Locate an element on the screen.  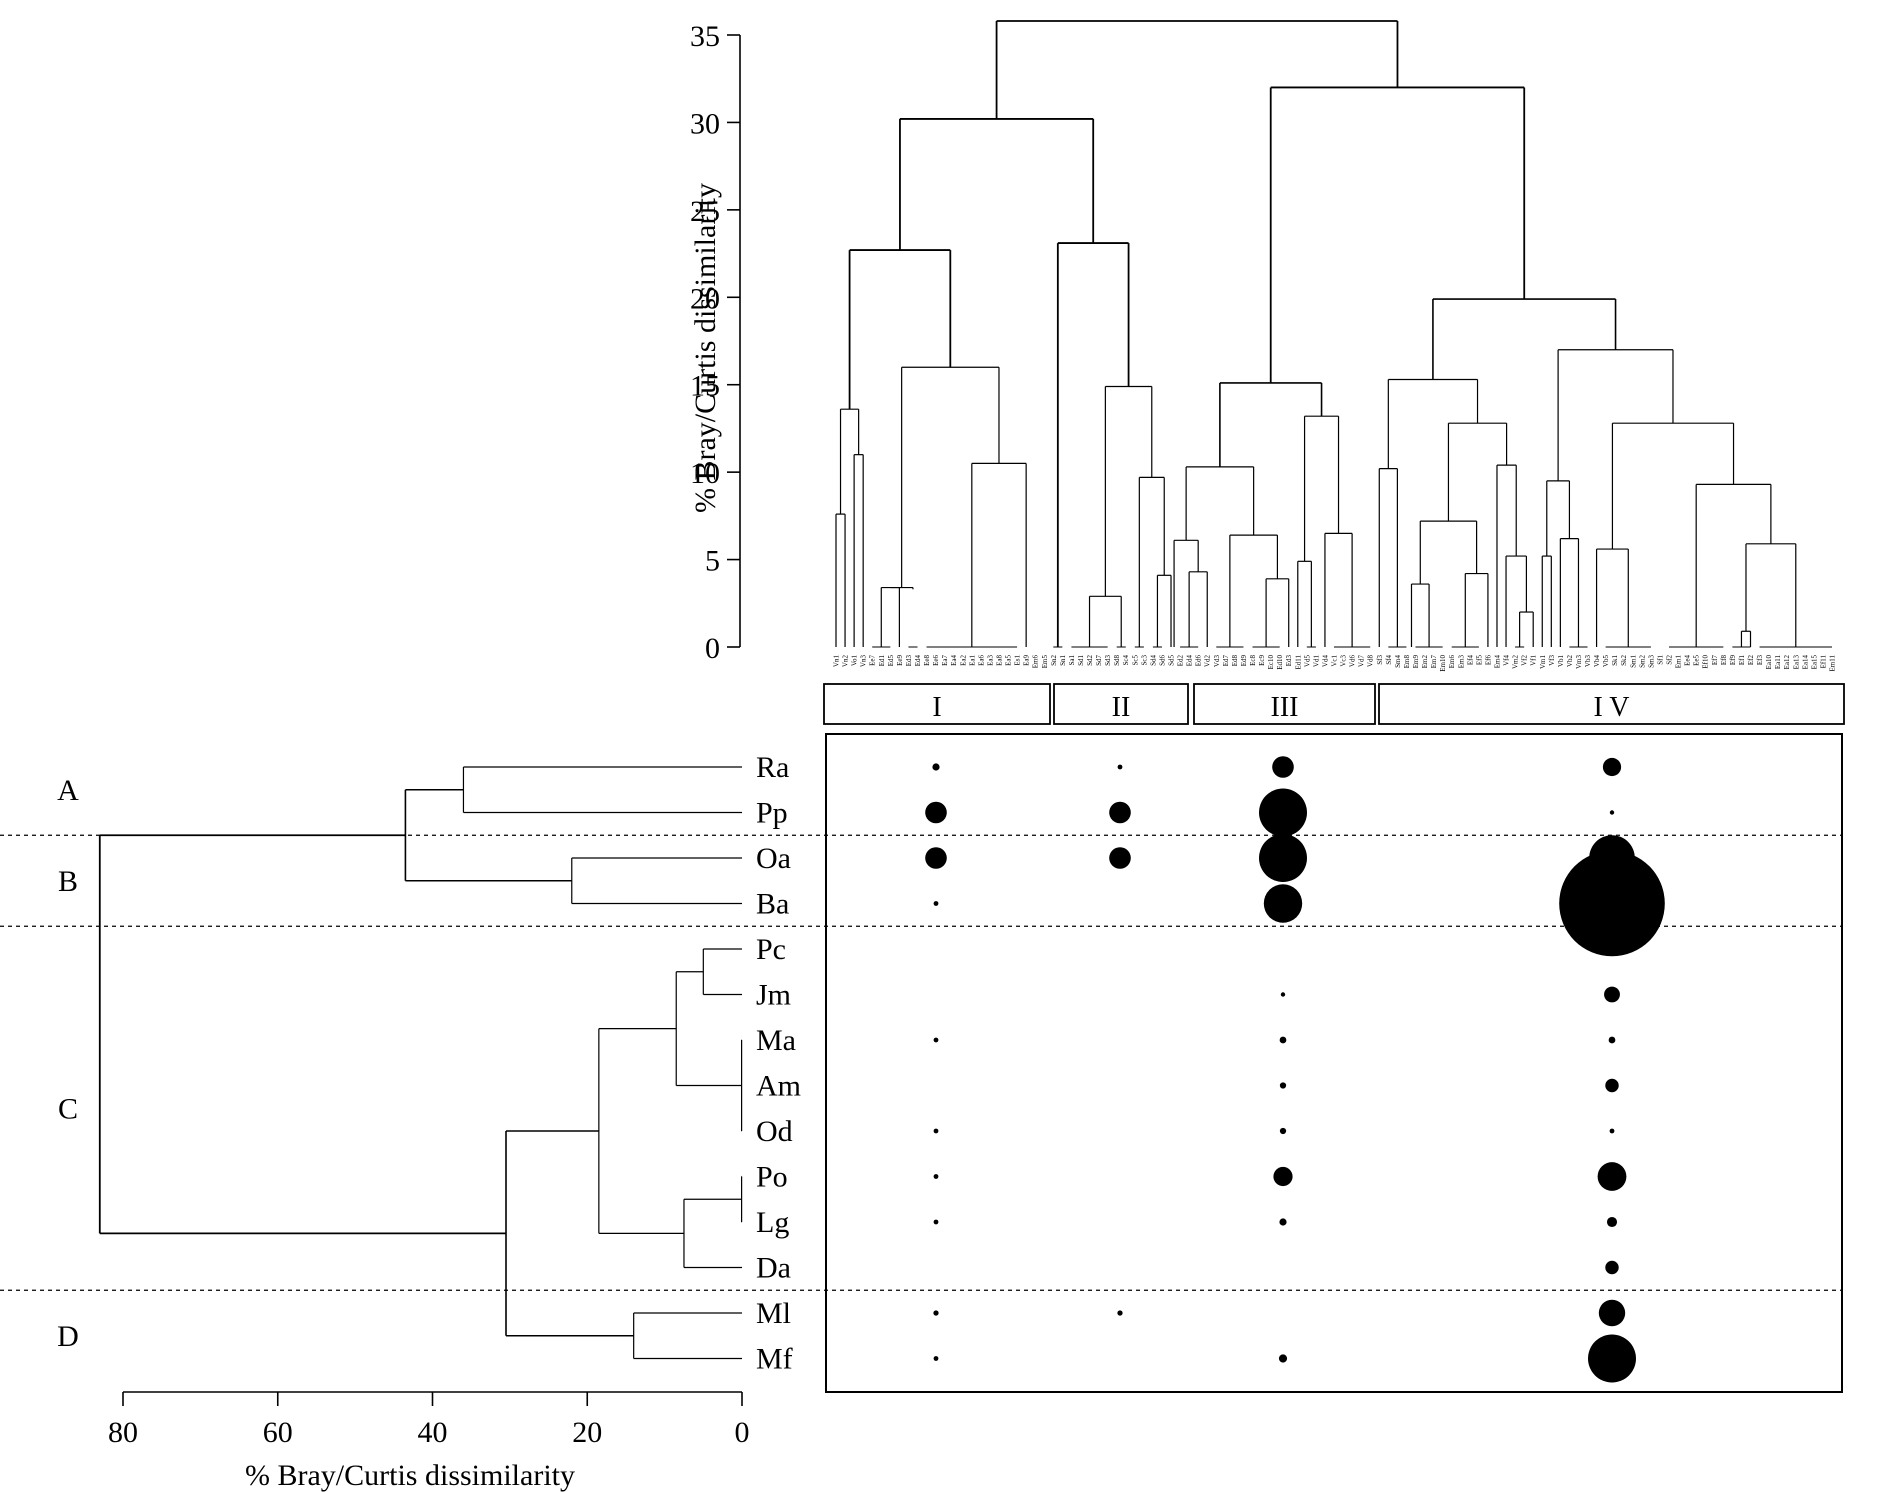
species-label-Po: Po is located at coordinates (772, 1177).